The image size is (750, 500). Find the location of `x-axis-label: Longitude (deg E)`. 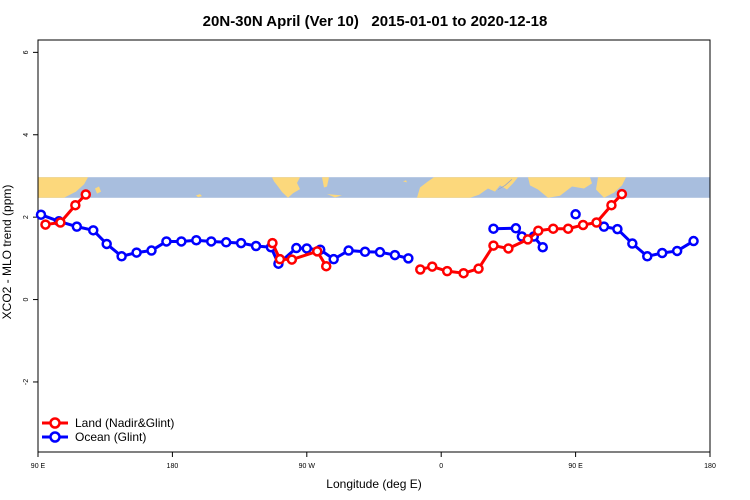

x-axis-label: Longitude (deg E) is located at coordinates (373, 484).